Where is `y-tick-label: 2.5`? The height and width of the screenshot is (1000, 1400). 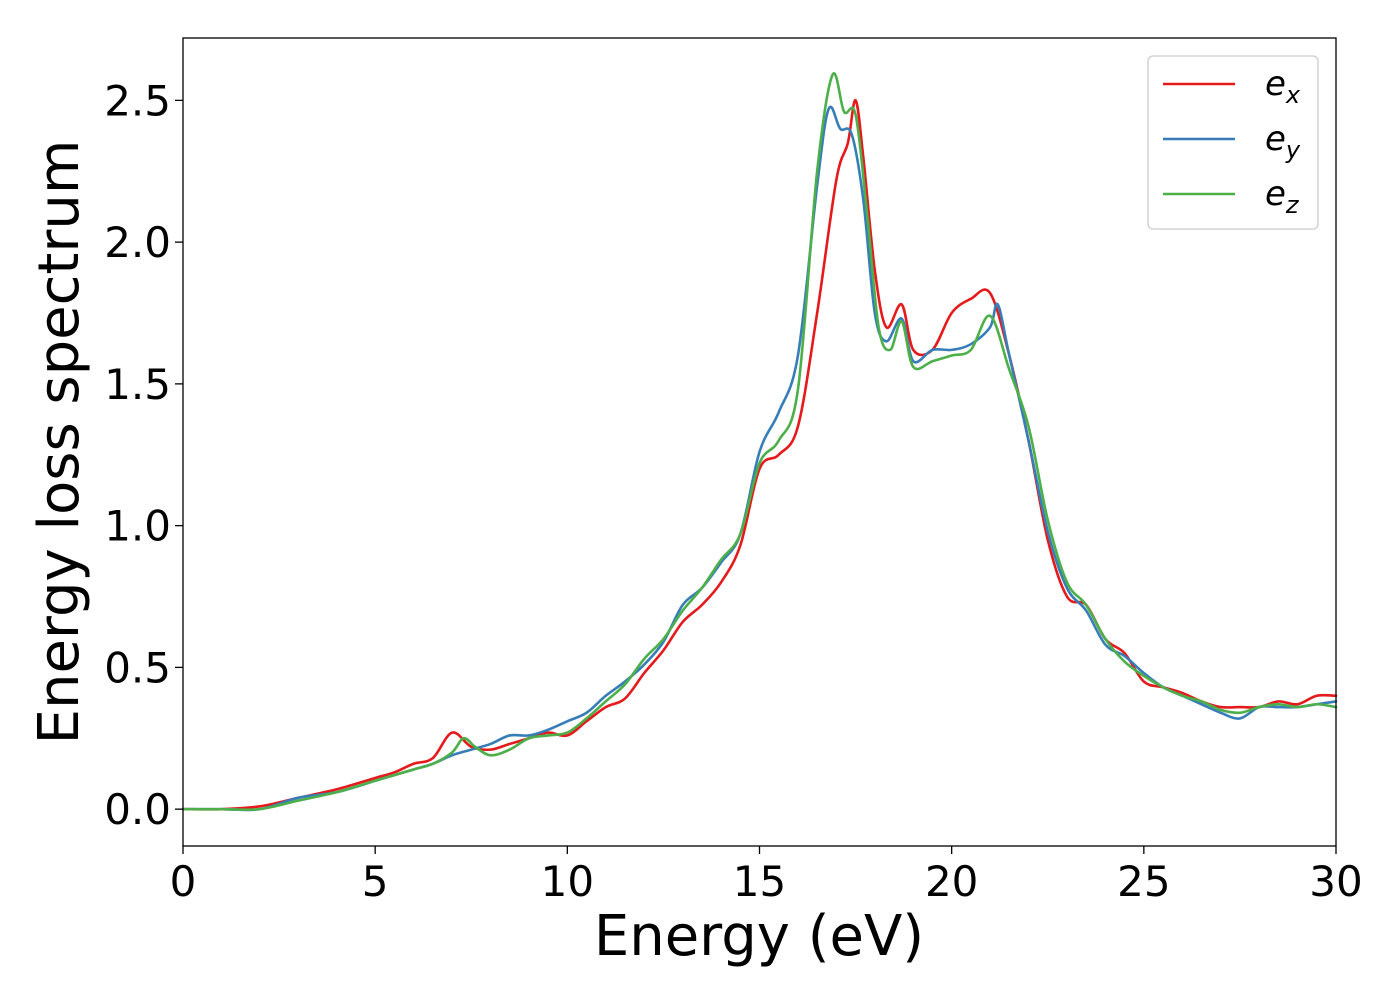
y-tick-label: 2.5 is located at coordinates (137, 100).